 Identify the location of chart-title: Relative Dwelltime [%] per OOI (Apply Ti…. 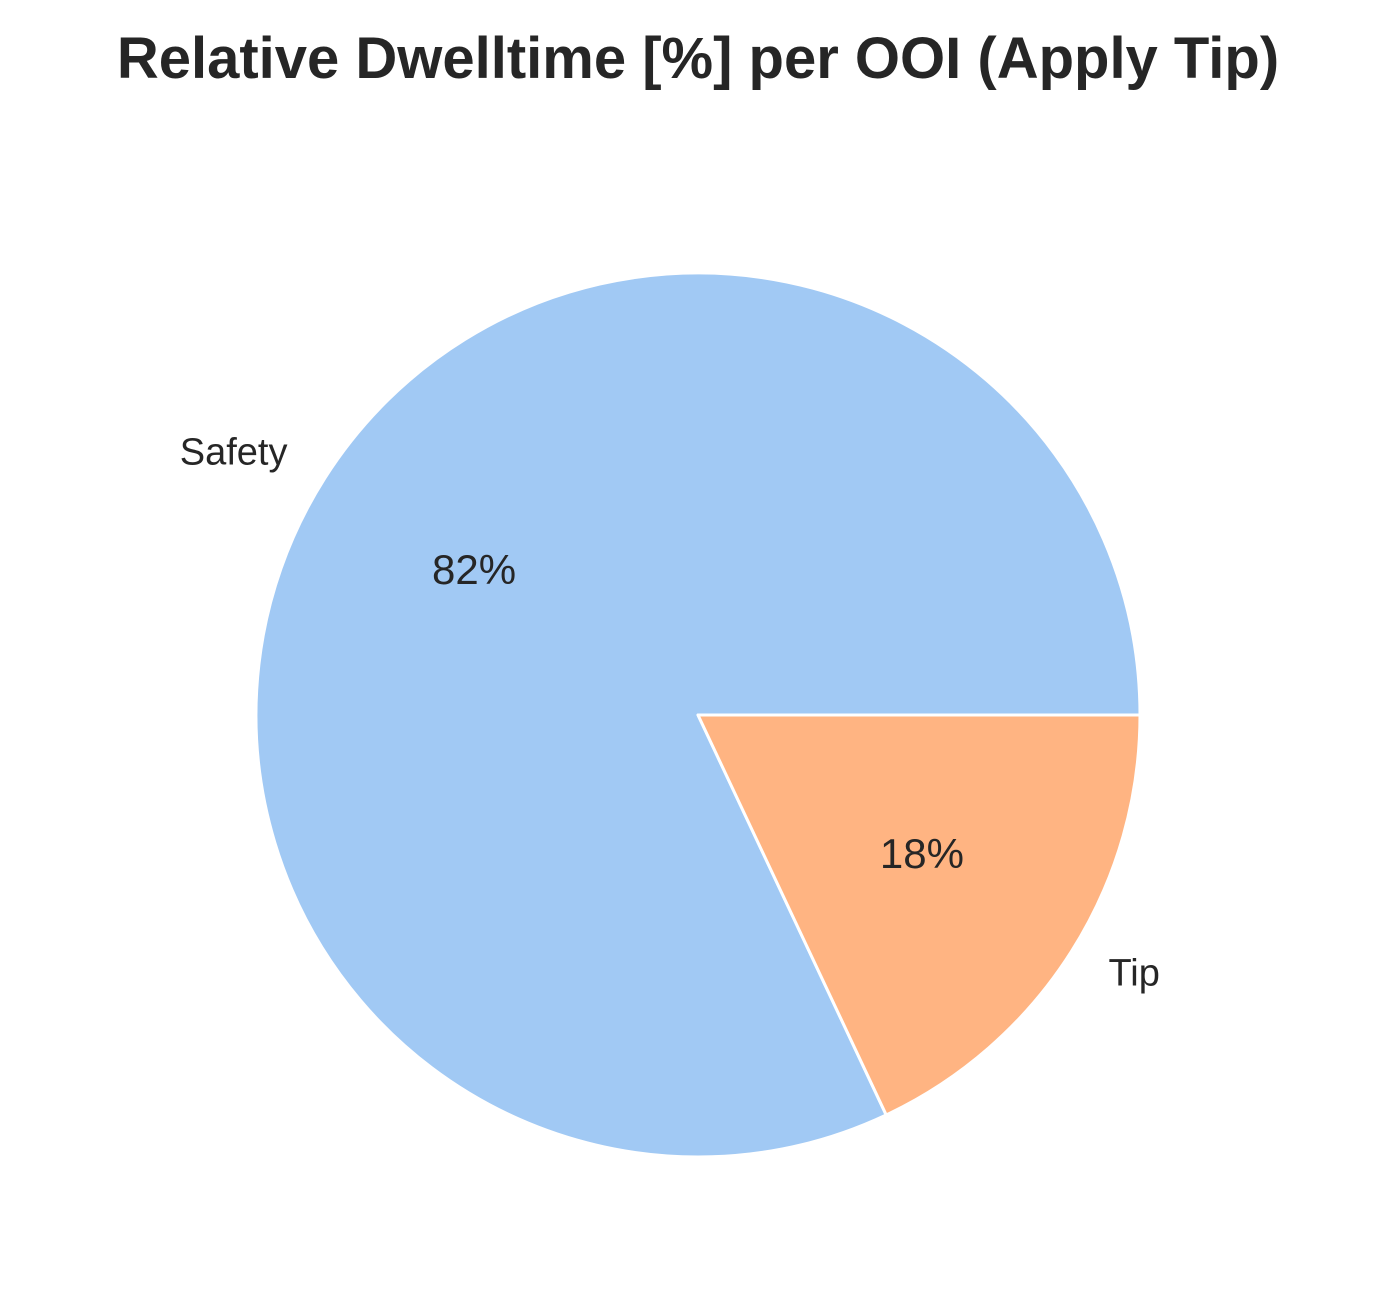
(698, 58).